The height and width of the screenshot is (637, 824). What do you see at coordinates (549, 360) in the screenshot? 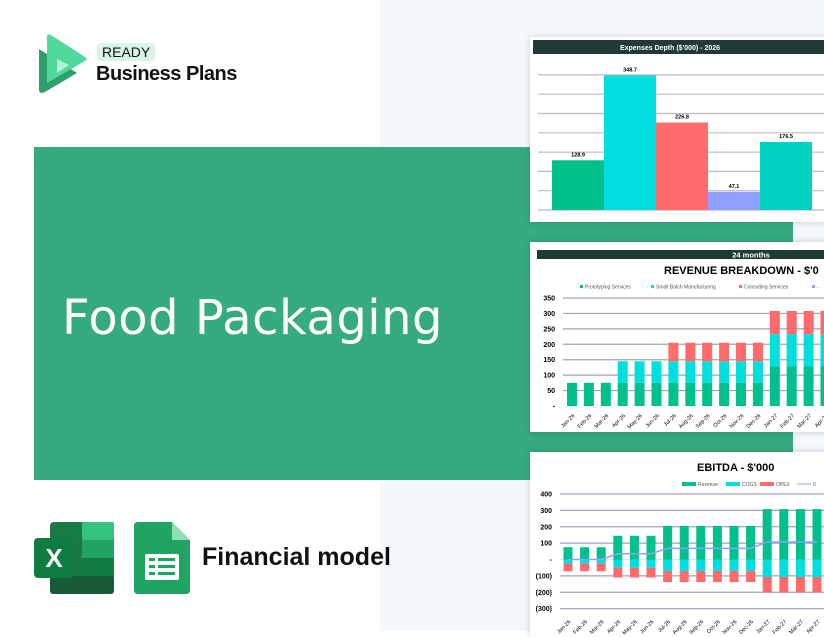
I see `y-tick-label: 150` at bounding box center [549, 360].